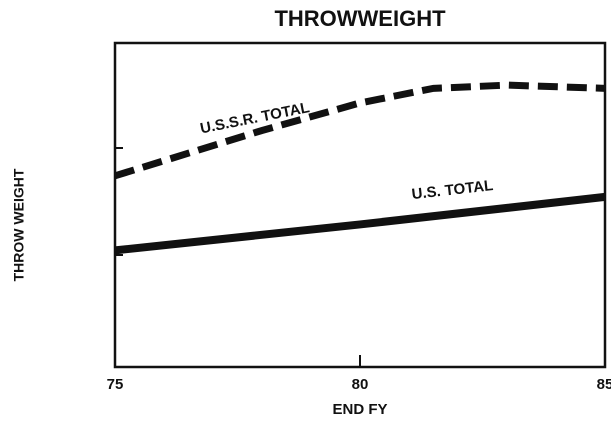 This screenshot has height=425, width=611. What do you see at coordinates (359, 409) in the screenshot?
I see `x-axis-label: END FY` at bounding box center [359, 409].